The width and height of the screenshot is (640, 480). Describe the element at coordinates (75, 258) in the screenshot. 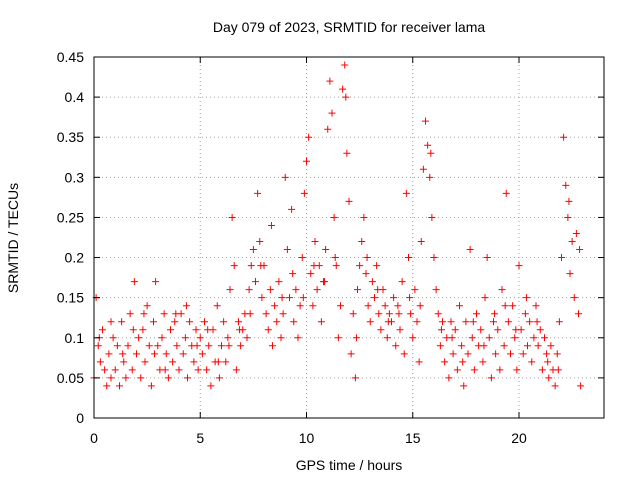

I see `y-tick-label: 0.2` at that location.